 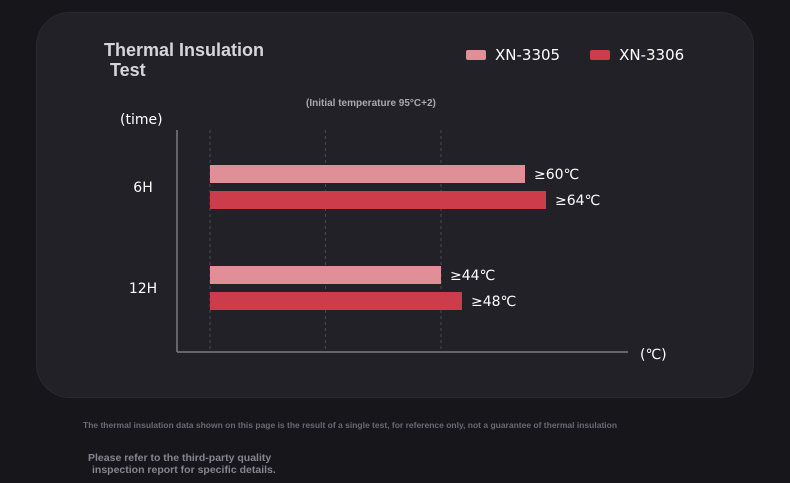 What do you see at coordinates (142, 188) in the screenshot?
I see `category-label-6h: 6H` at bounding box center [142, 188].